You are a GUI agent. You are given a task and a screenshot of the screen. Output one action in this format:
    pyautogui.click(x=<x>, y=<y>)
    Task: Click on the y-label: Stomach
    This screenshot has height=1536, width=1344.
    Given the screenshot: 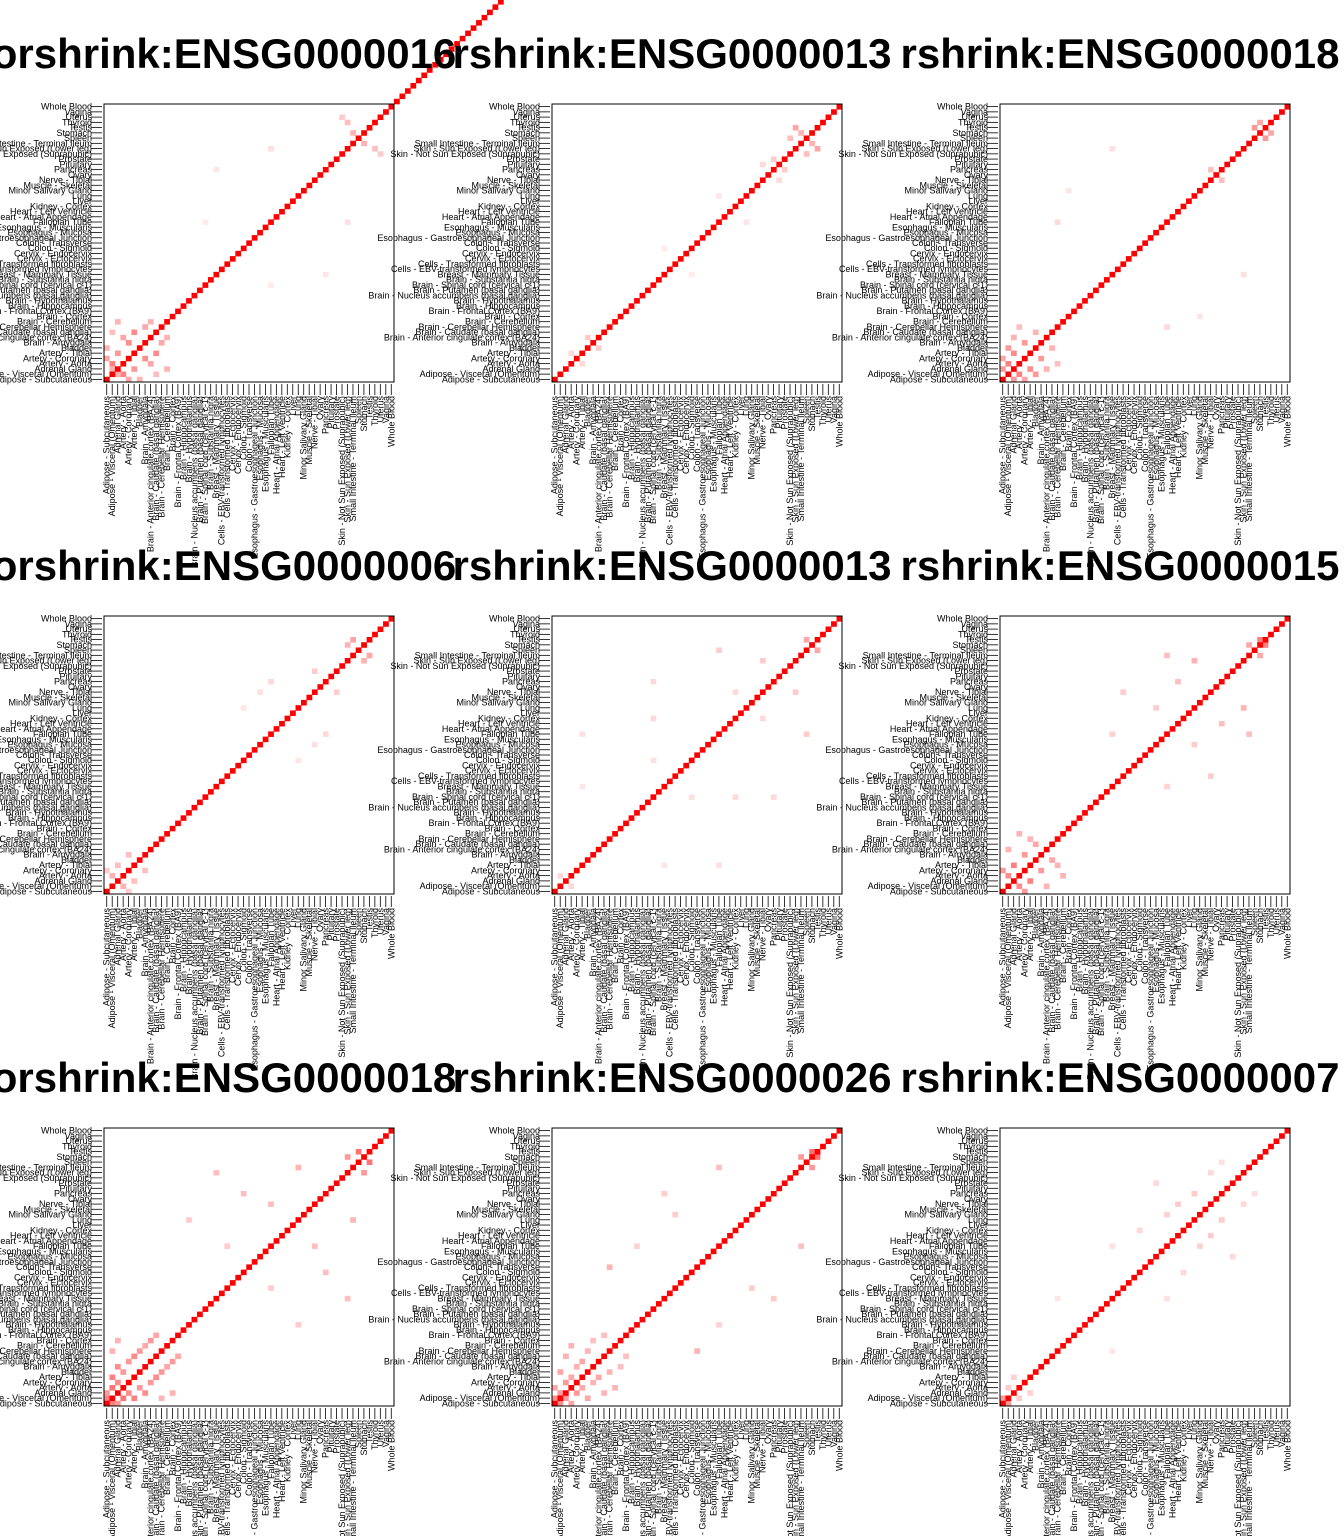 What is the action you would take?
    pyautogui.click(x=970, y=1157)
    